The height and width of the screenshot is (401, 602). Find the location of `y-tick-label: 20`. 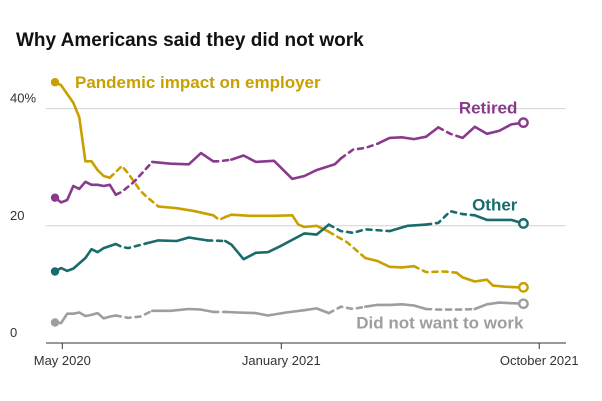

y-tick-label: 20 is located at coordinates (17, 215).